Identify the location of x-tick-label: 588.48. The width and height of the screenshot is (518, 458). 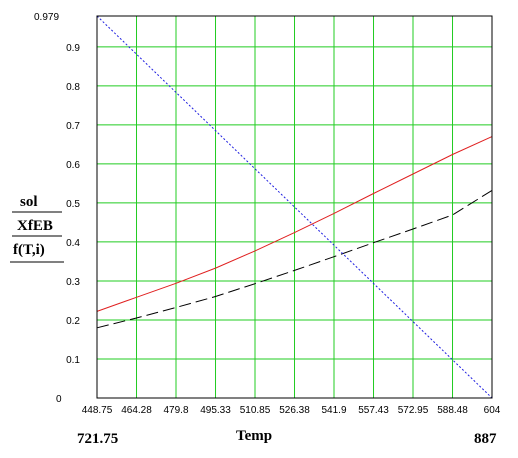
(452, 410).